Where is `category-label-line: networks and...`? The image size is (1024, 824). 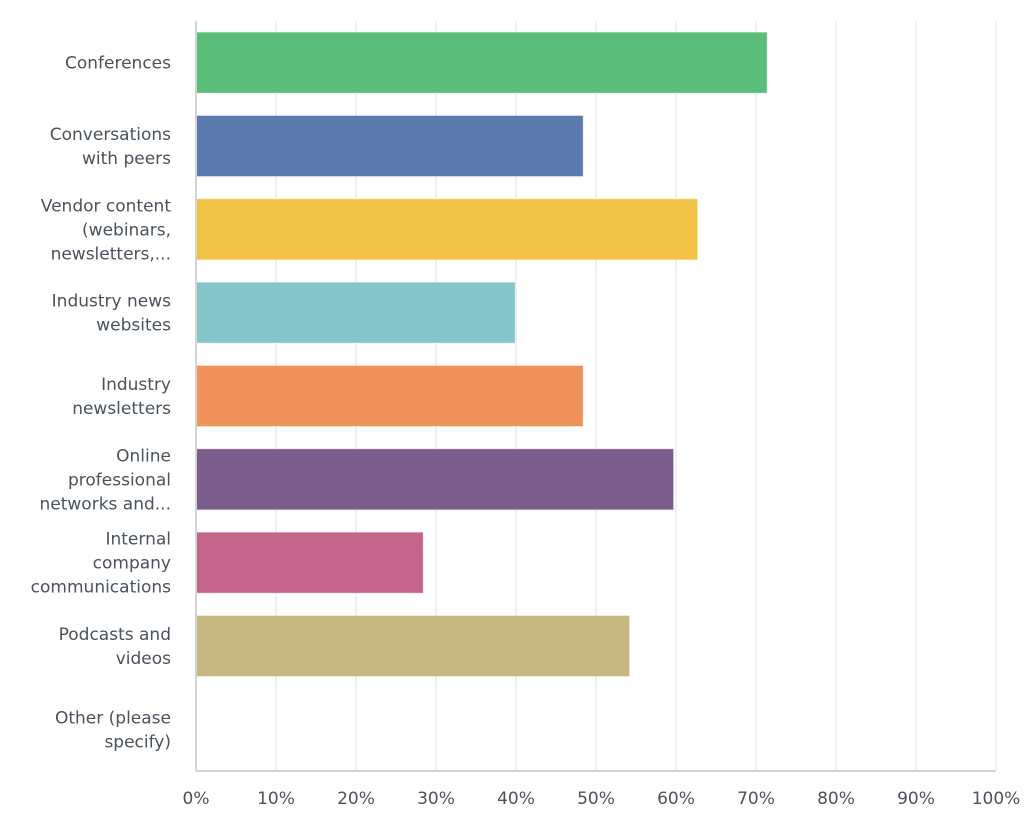
category-label-line: networks and... is located at coordinates (106, 504).